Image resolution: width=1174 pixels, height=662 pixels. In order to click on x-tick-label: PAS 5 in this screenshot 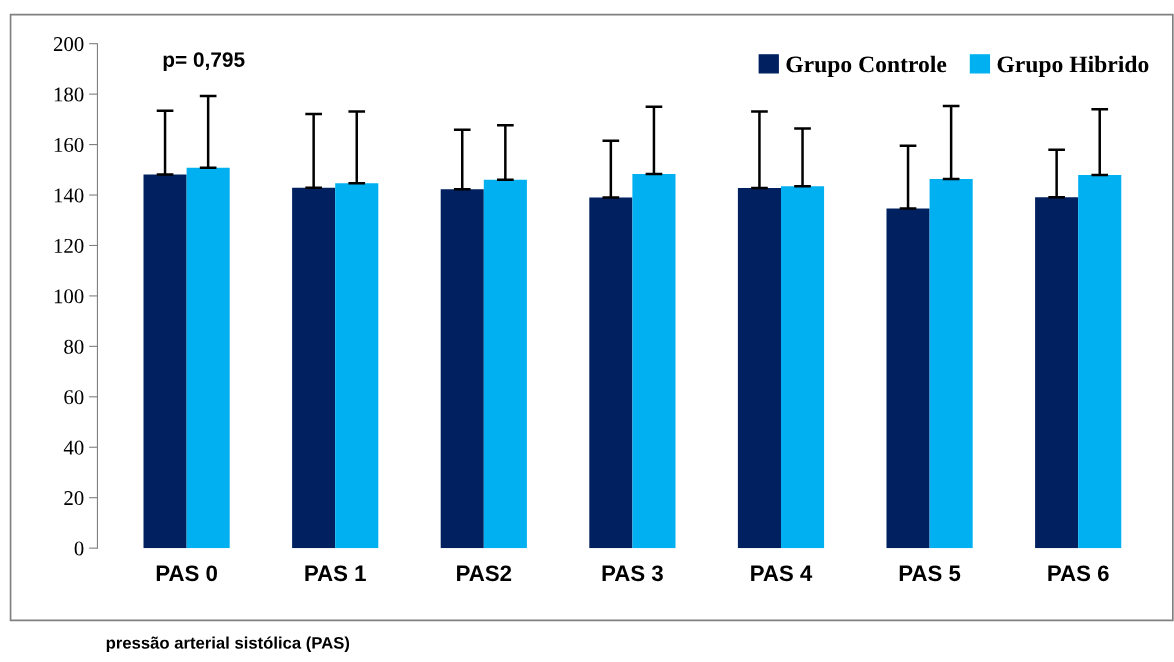, I will do `click(930, 573)`.